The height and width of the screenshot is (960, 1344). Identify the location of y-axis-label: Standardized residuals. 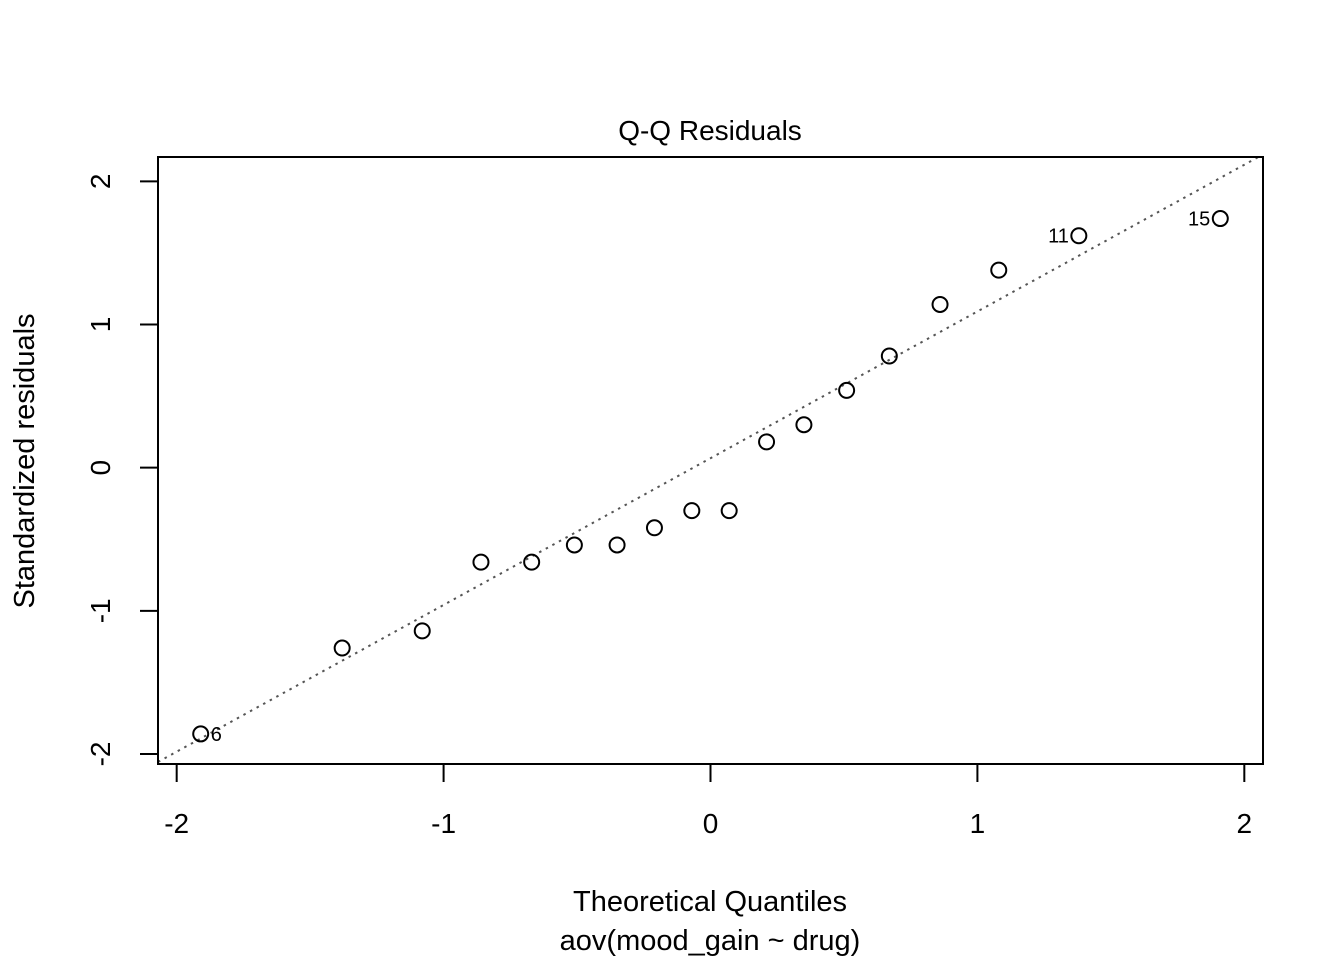
(25, 460).